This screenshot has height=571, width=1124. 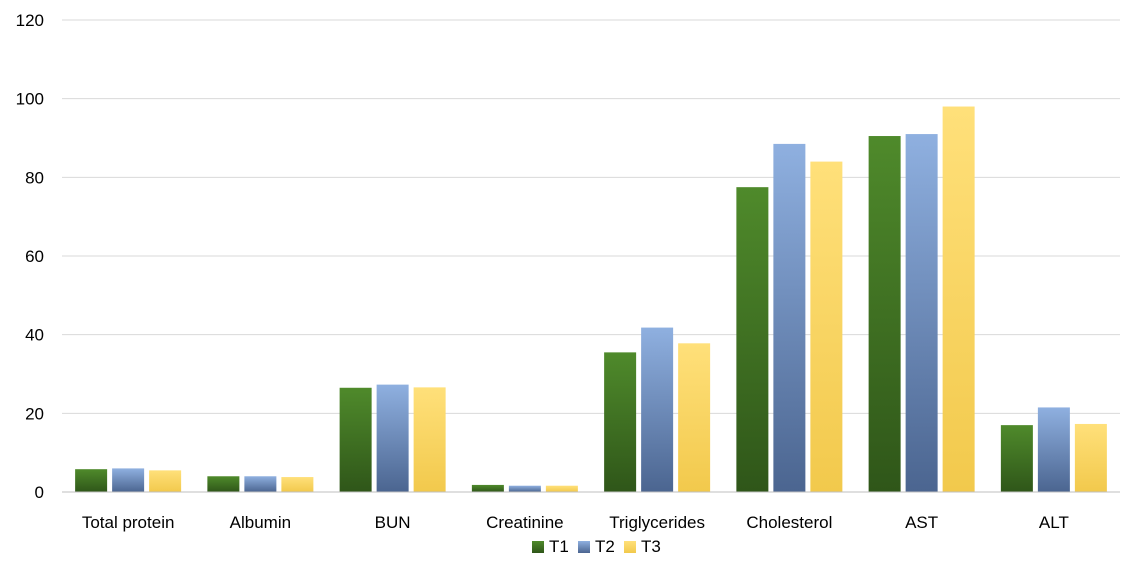 What do you see at coordinates (34, 413) in the screenshot?
I see `y-tick-label: 20` at bounding box center [34, 413].